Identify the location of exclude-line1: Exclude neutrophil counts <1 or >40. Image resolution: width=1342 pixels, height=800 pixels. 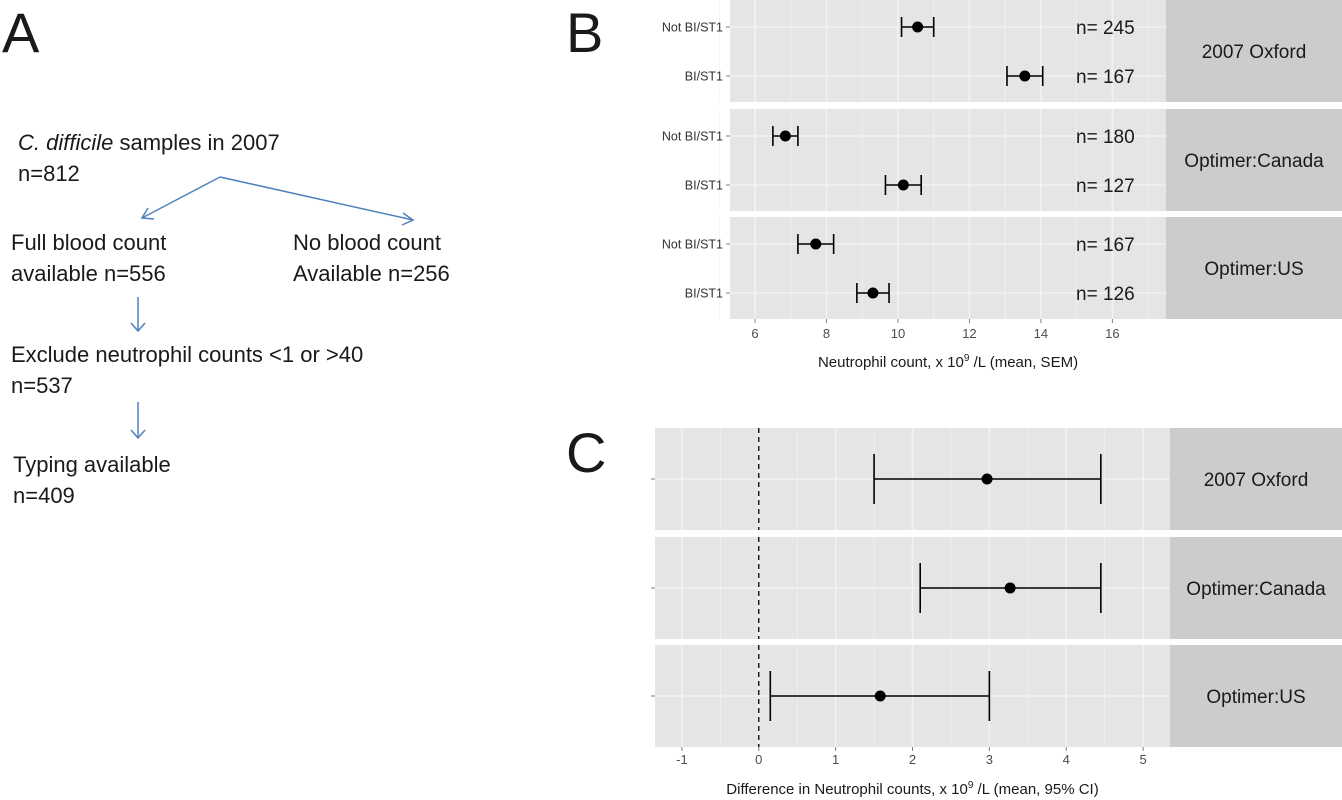
(187, 354).